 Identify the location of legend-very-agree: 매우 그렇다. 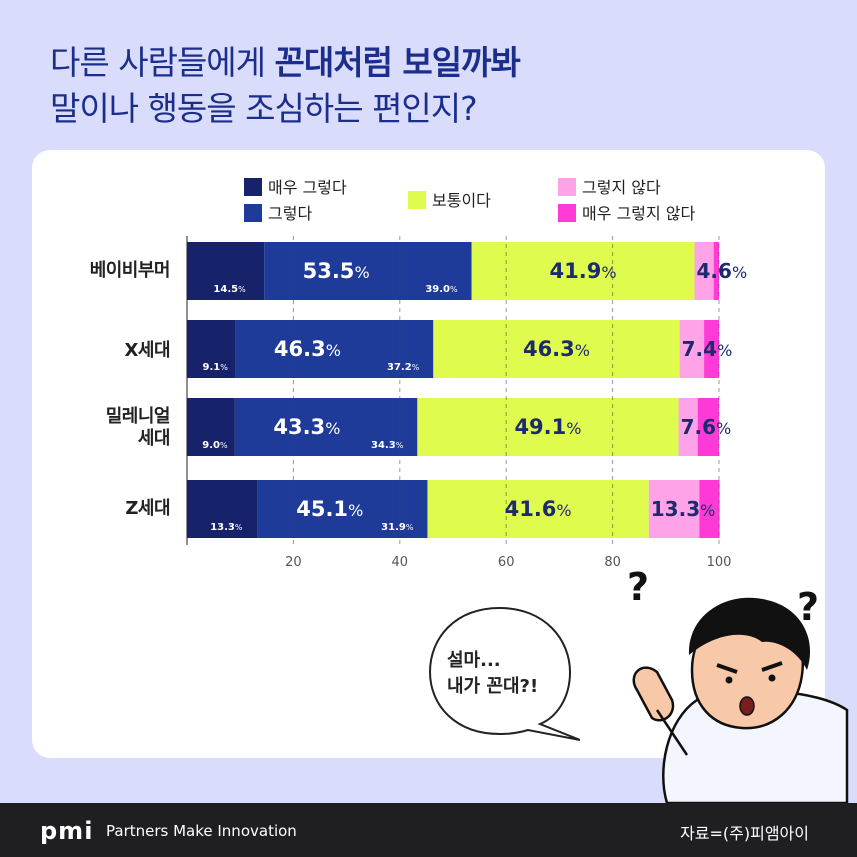
(295, 186).